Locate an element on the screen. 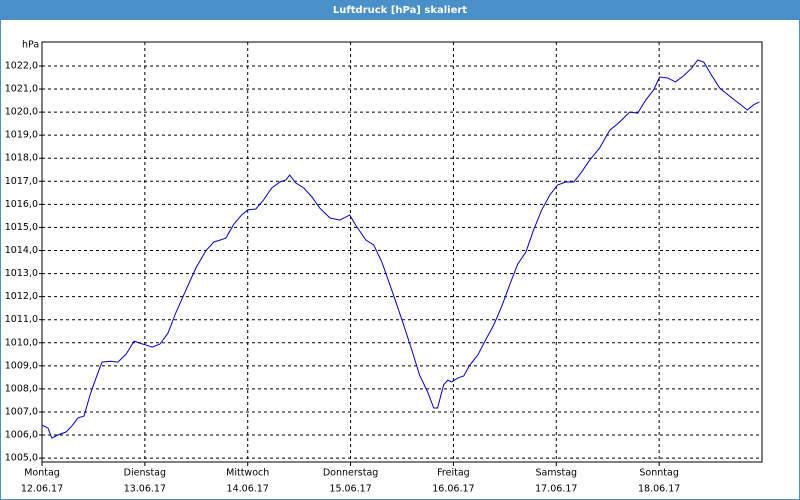 The image size is (800, 500). x-tick-date: 18.06.17 is located at coordinates (659, 489).